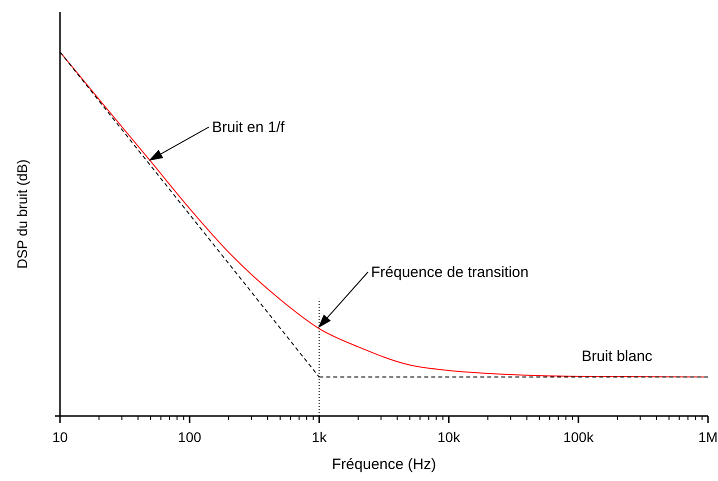 This screenshot has height=481, width=718. Describe the element at coordinates (22, 214) in the screenshot. I see `y-axis-title: DSP du bruit (dB)` at that location.